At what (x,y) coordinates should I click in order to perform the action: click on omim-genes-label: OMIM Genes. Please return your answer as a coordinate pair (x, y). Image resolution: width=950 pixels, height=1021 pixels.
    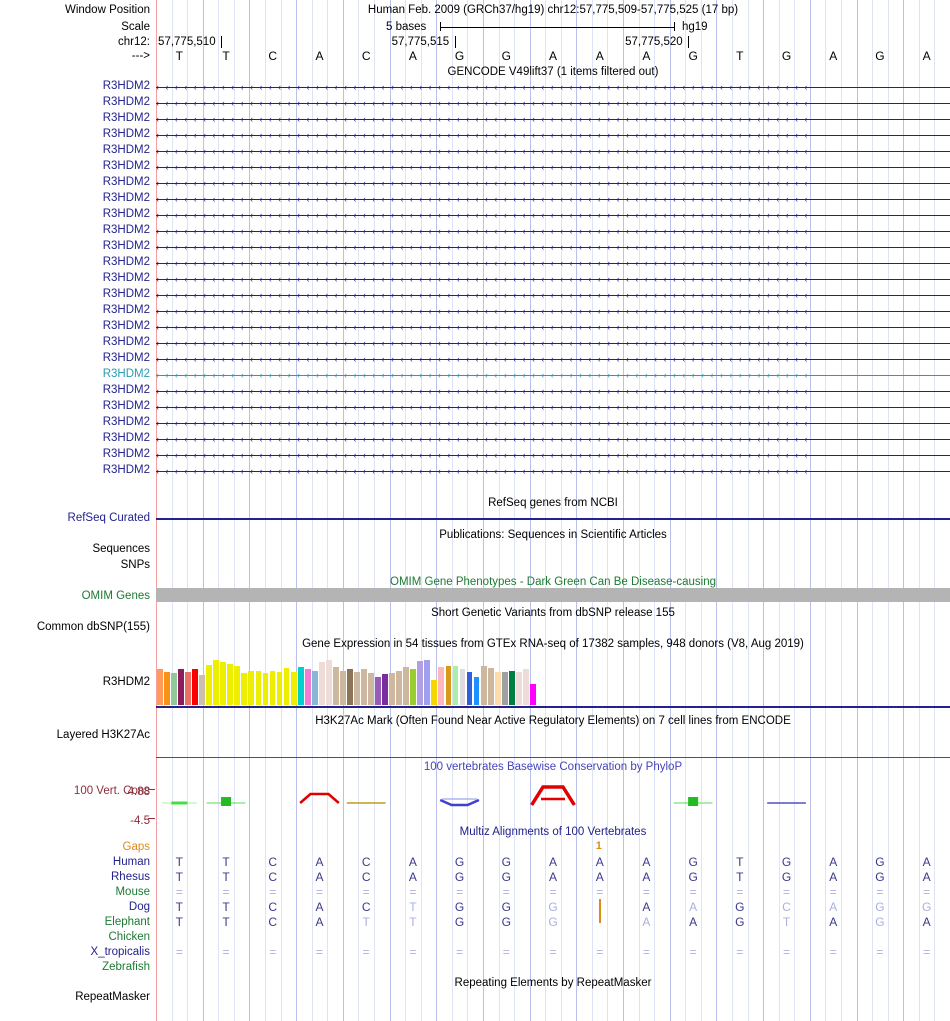
    Looking at the image, I should click on (115, 596).